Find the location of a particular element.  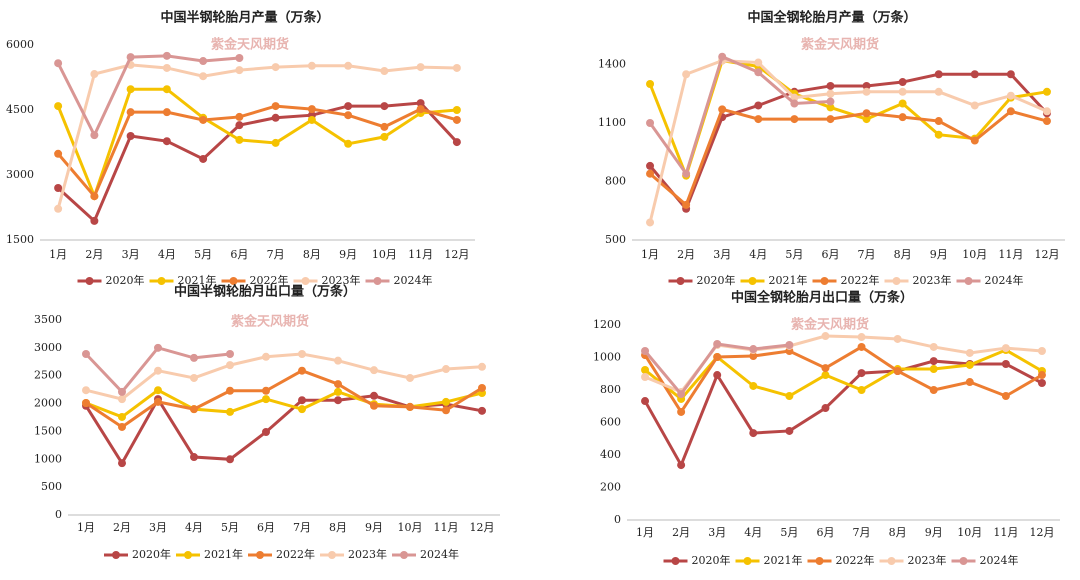

y-tick-label: 1500 is located at coordinates (20, 239).